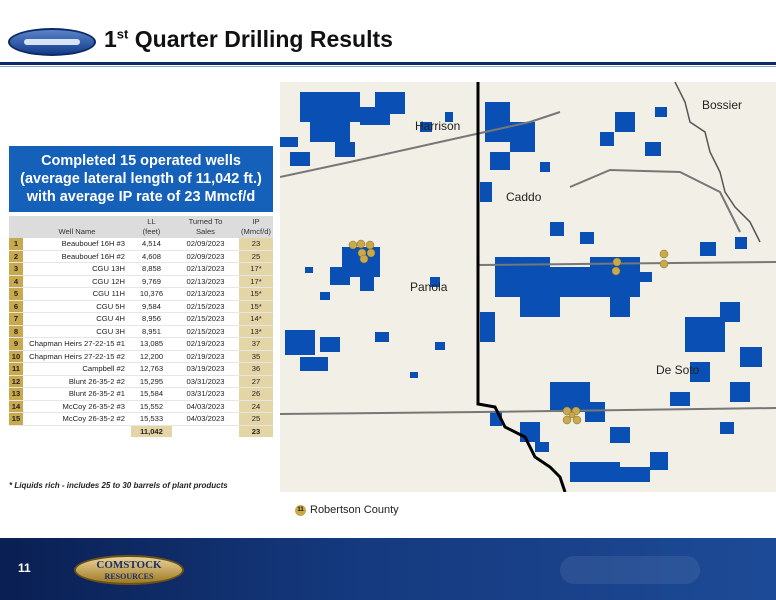 The image size is (776, 600). I want to click on lateral-length-cell: 15,584, so click(151, 394).